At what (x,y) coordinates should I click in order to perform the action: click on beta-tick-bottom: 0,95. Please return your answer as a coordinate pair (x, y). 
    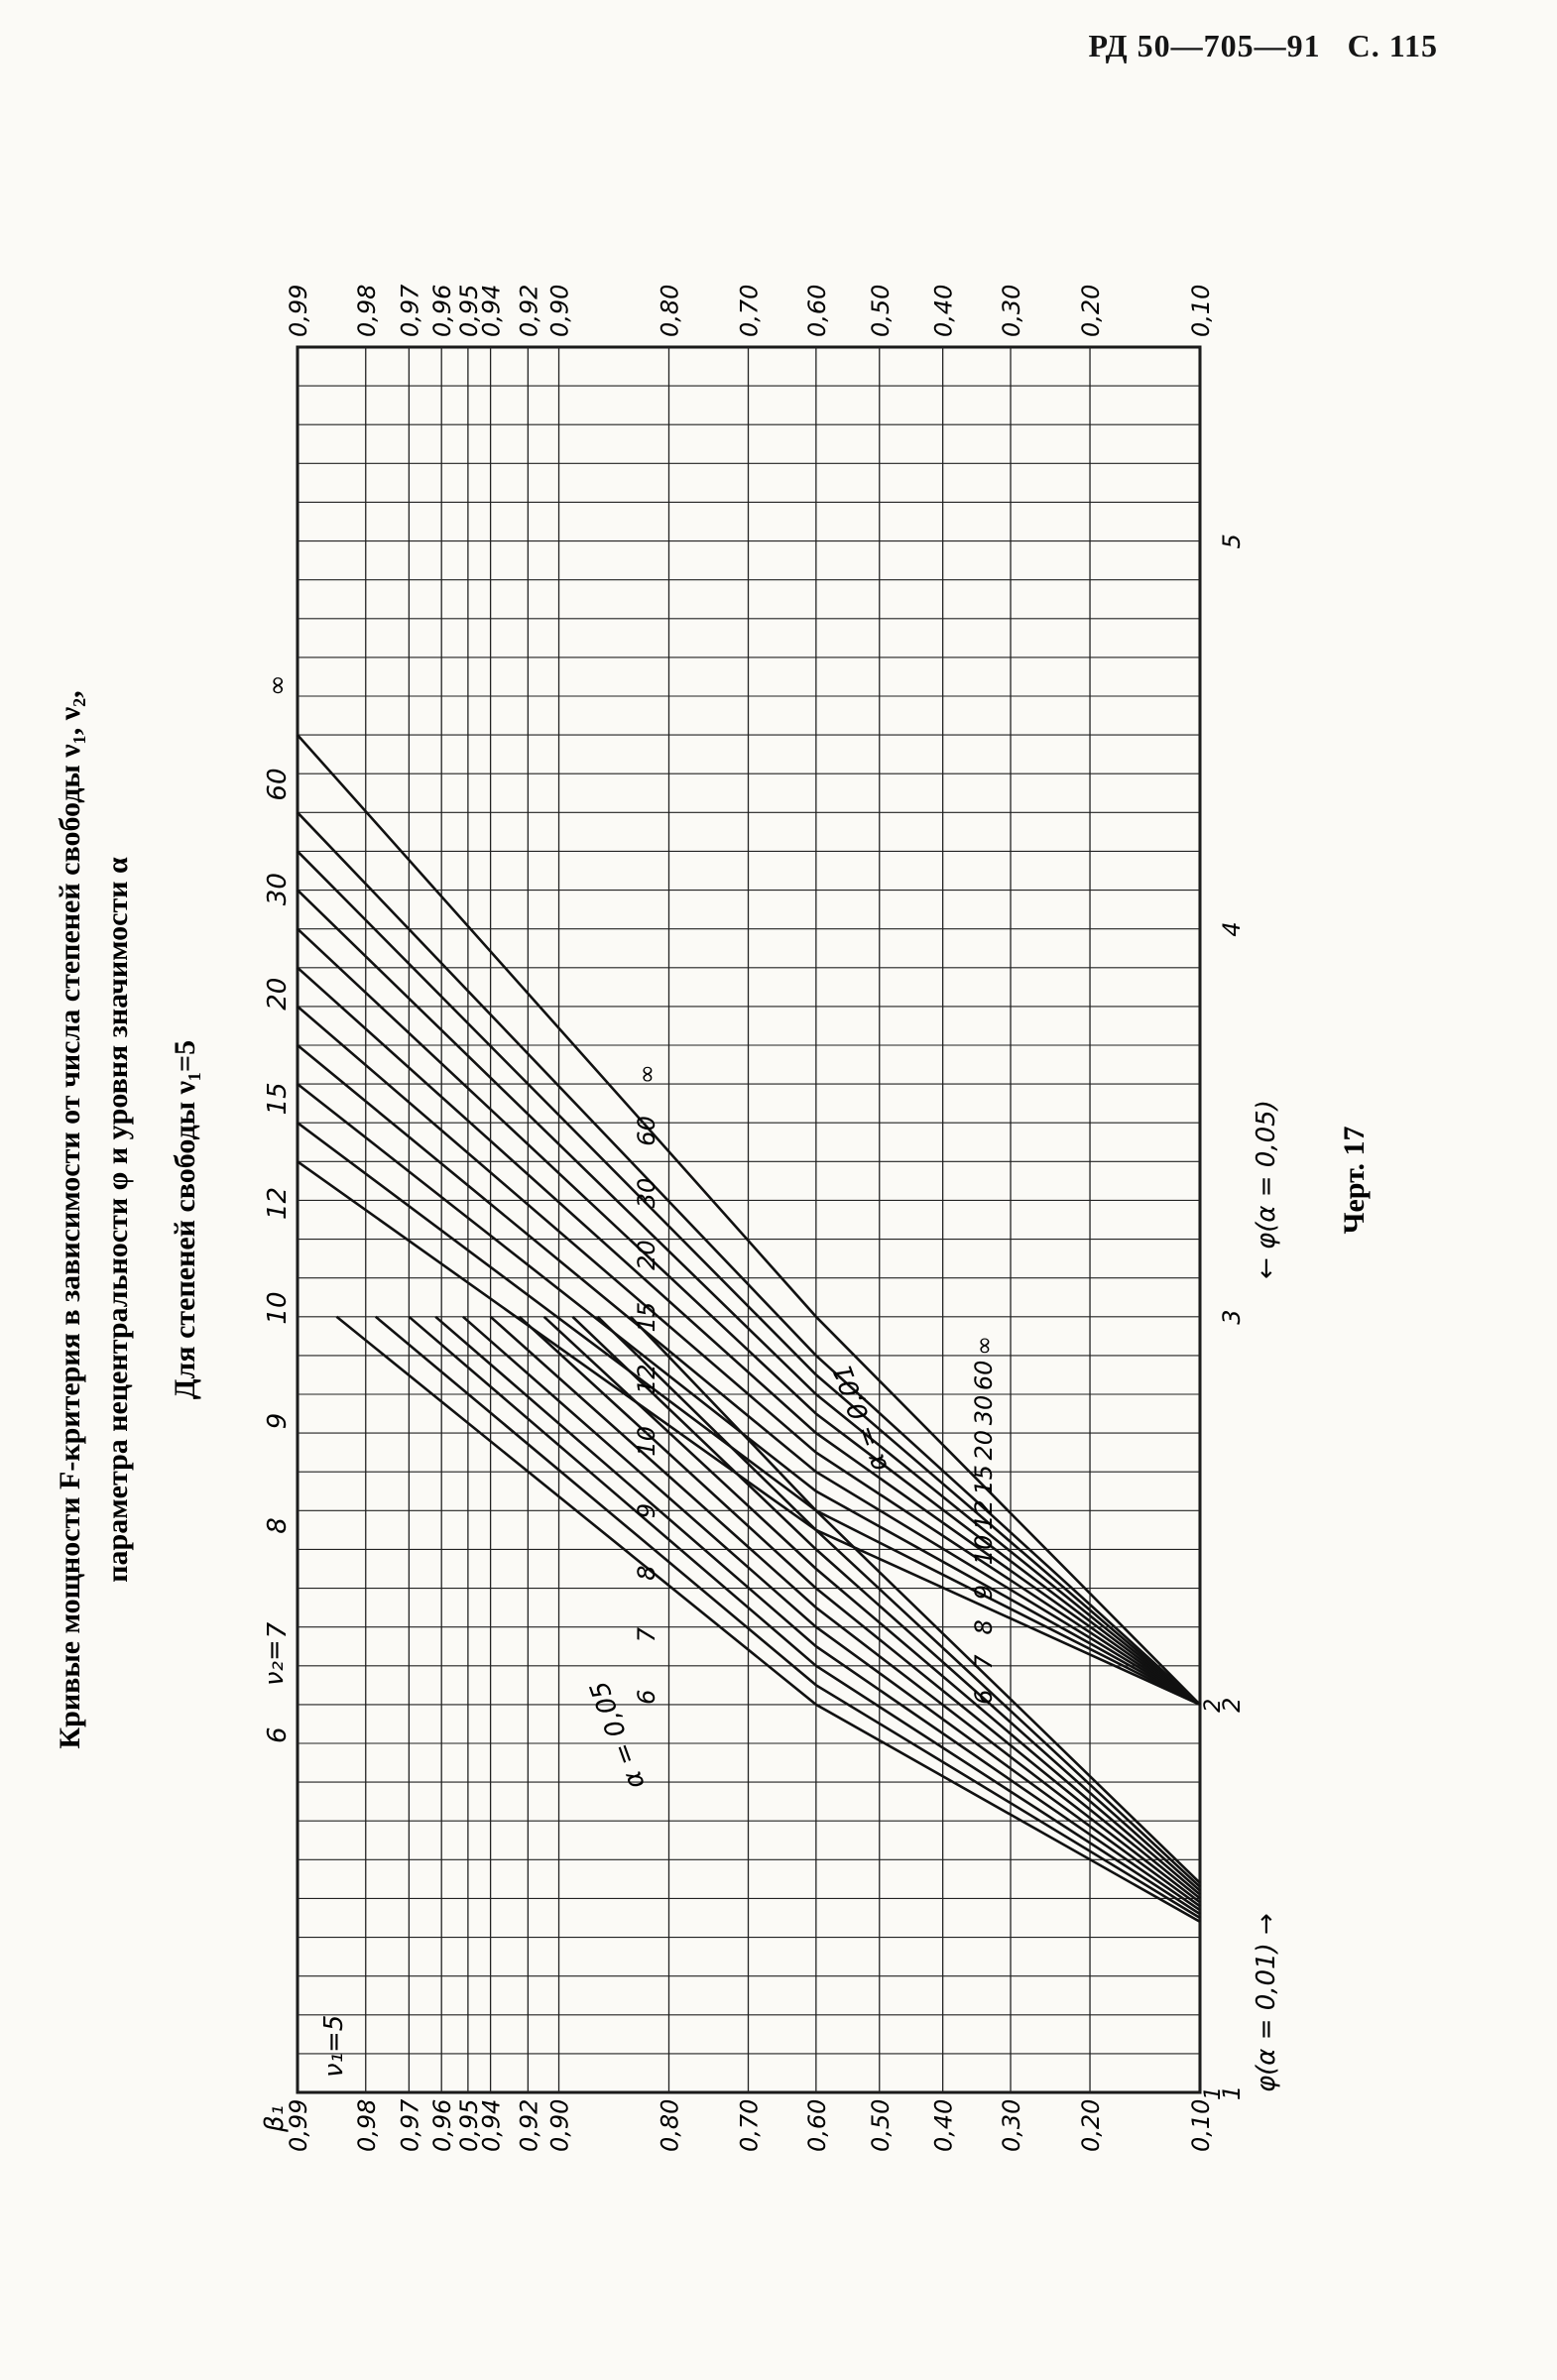
    Looking at the image, I should click on (469, 2125).